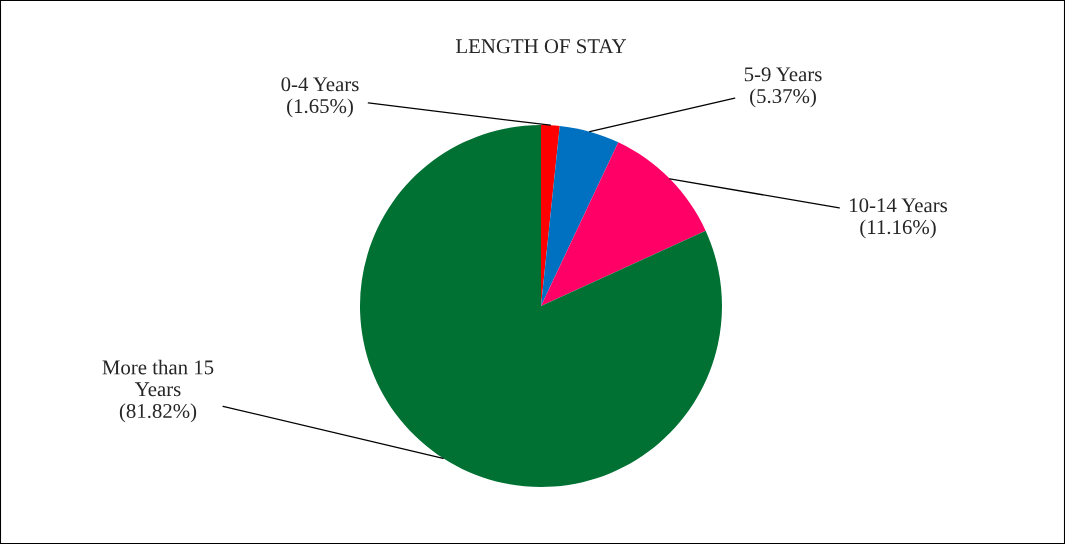 The width and height of the screenshot is (1065, 544). Describe the element at coordinates (158, 413) in the screenshot. I see `data-label: (81.82%)` at that location.